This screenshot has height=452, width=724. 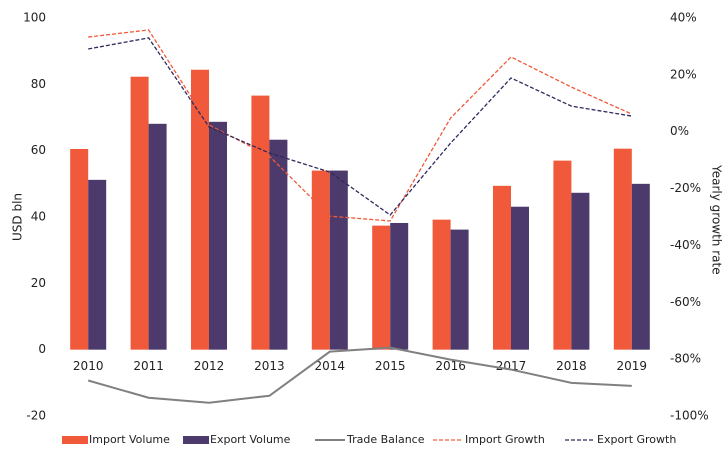 I want to click on y-tick-label: 20, so click(x=38, y=283).